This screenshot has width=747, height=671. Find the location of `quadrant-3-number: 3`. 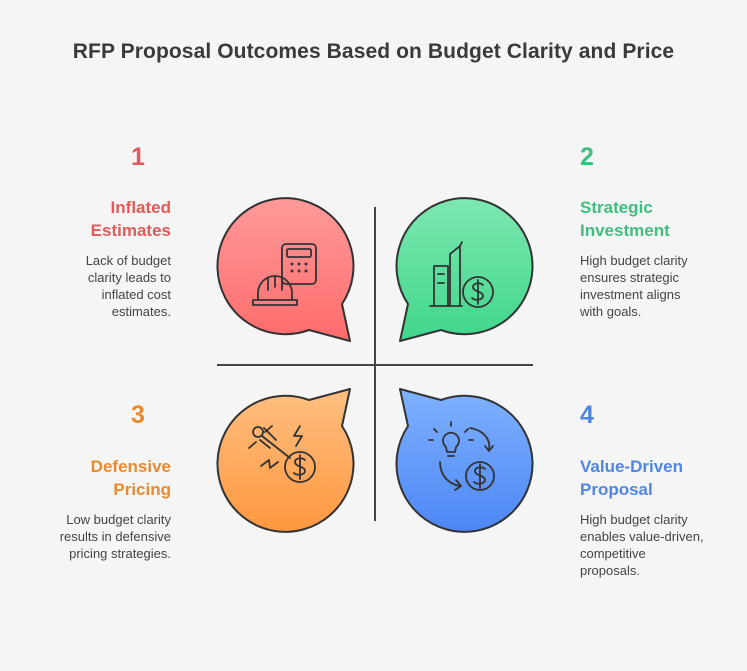

quadrant-3-number: 3 is located at coordinates (138, 415).